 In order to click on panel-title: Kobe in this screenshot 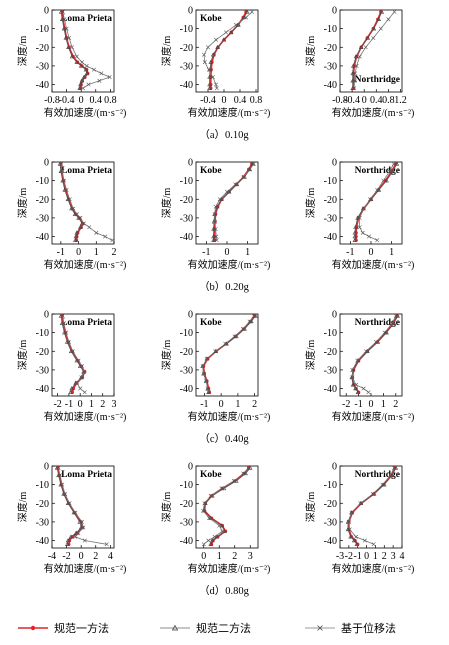, I will do `click(211, 475)`.